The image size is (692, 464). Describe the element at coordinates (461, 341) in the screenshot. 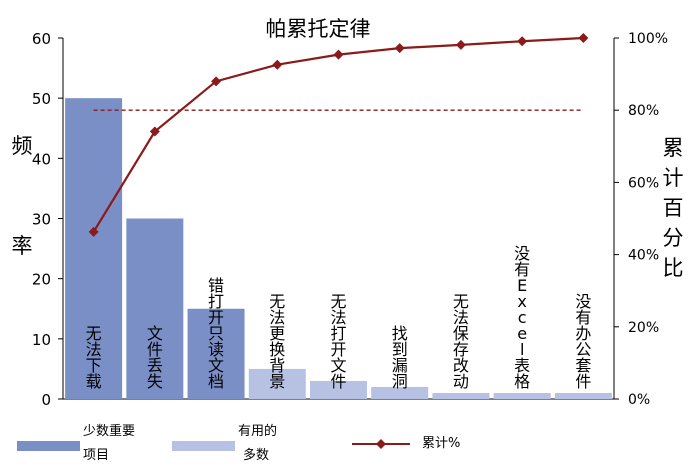

I see `category-label: 无法保存改动` at that location.